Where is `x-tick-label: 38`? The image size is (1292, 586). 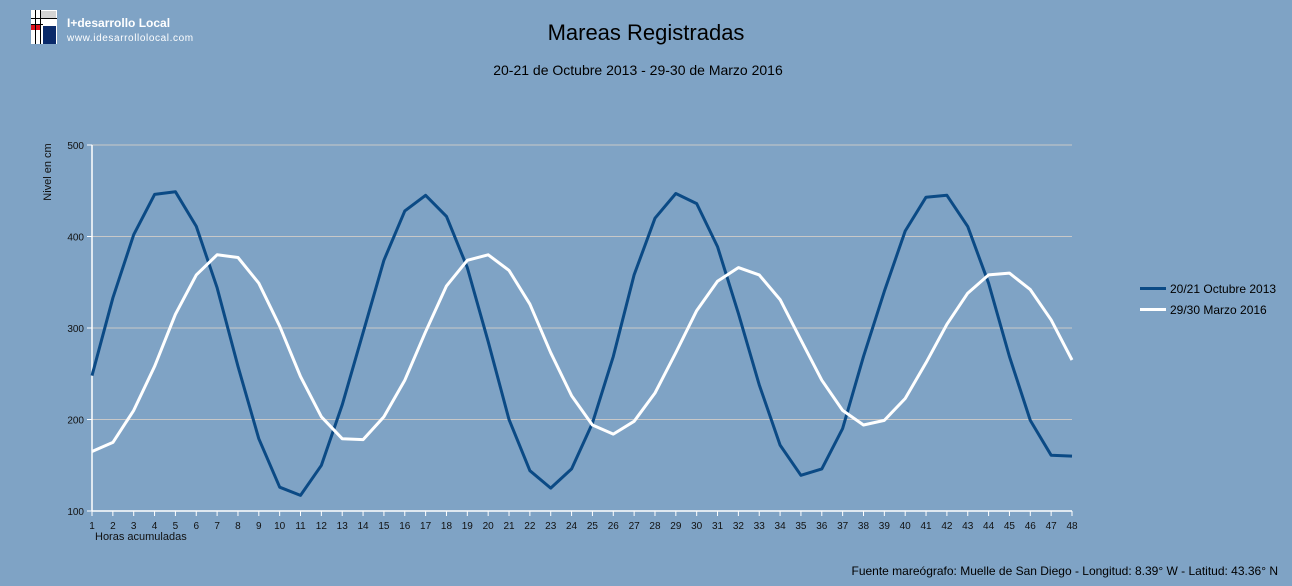 x-tick-label: 38 is located at coordinates (864, 526).